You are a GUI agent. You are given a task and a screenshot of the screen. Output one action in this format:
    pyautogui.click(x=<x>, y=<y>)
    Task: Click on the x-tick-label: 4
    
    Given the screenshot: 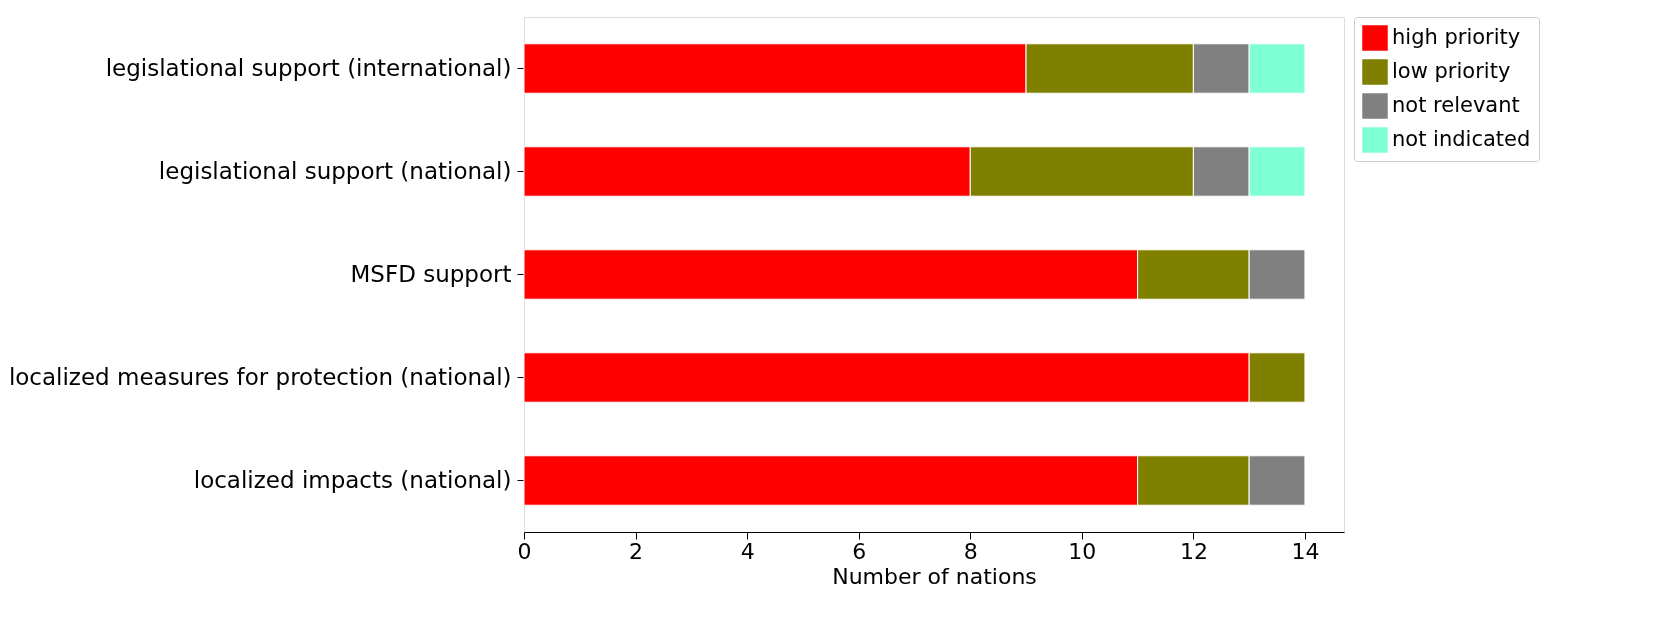 What is the action you would take?
    pyautogui.click(x=747, y=551)
    